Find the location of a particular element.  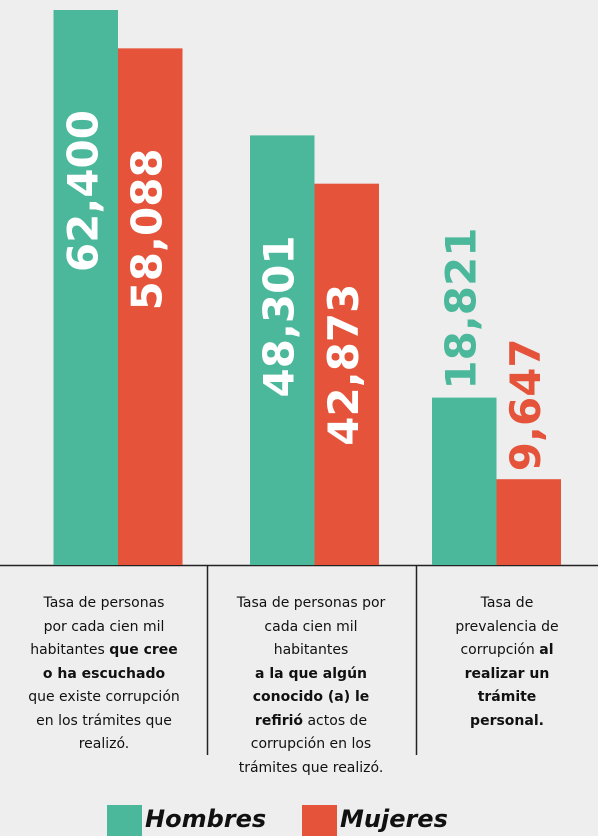

category-text: que existe corrupción is located at coordinates (104, 697).